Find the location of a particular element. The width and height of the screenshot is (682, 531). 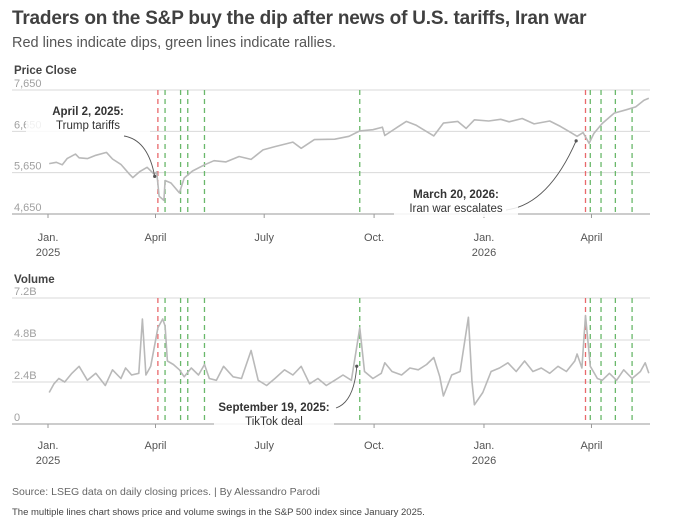

annotation-text: TikTok deal is located at coordinates (274, 422).